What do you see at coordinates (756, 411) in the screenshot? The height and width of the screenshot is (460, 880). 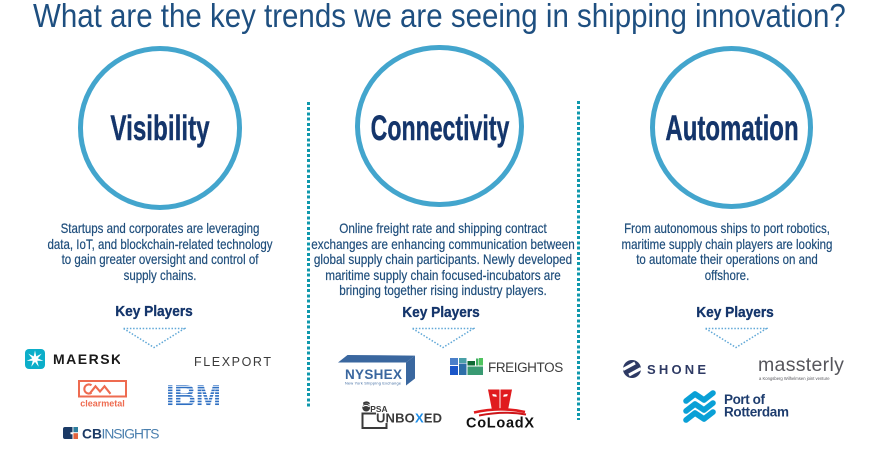 I see `svg-text: Rotterdam` at bounding box center [756, 411].